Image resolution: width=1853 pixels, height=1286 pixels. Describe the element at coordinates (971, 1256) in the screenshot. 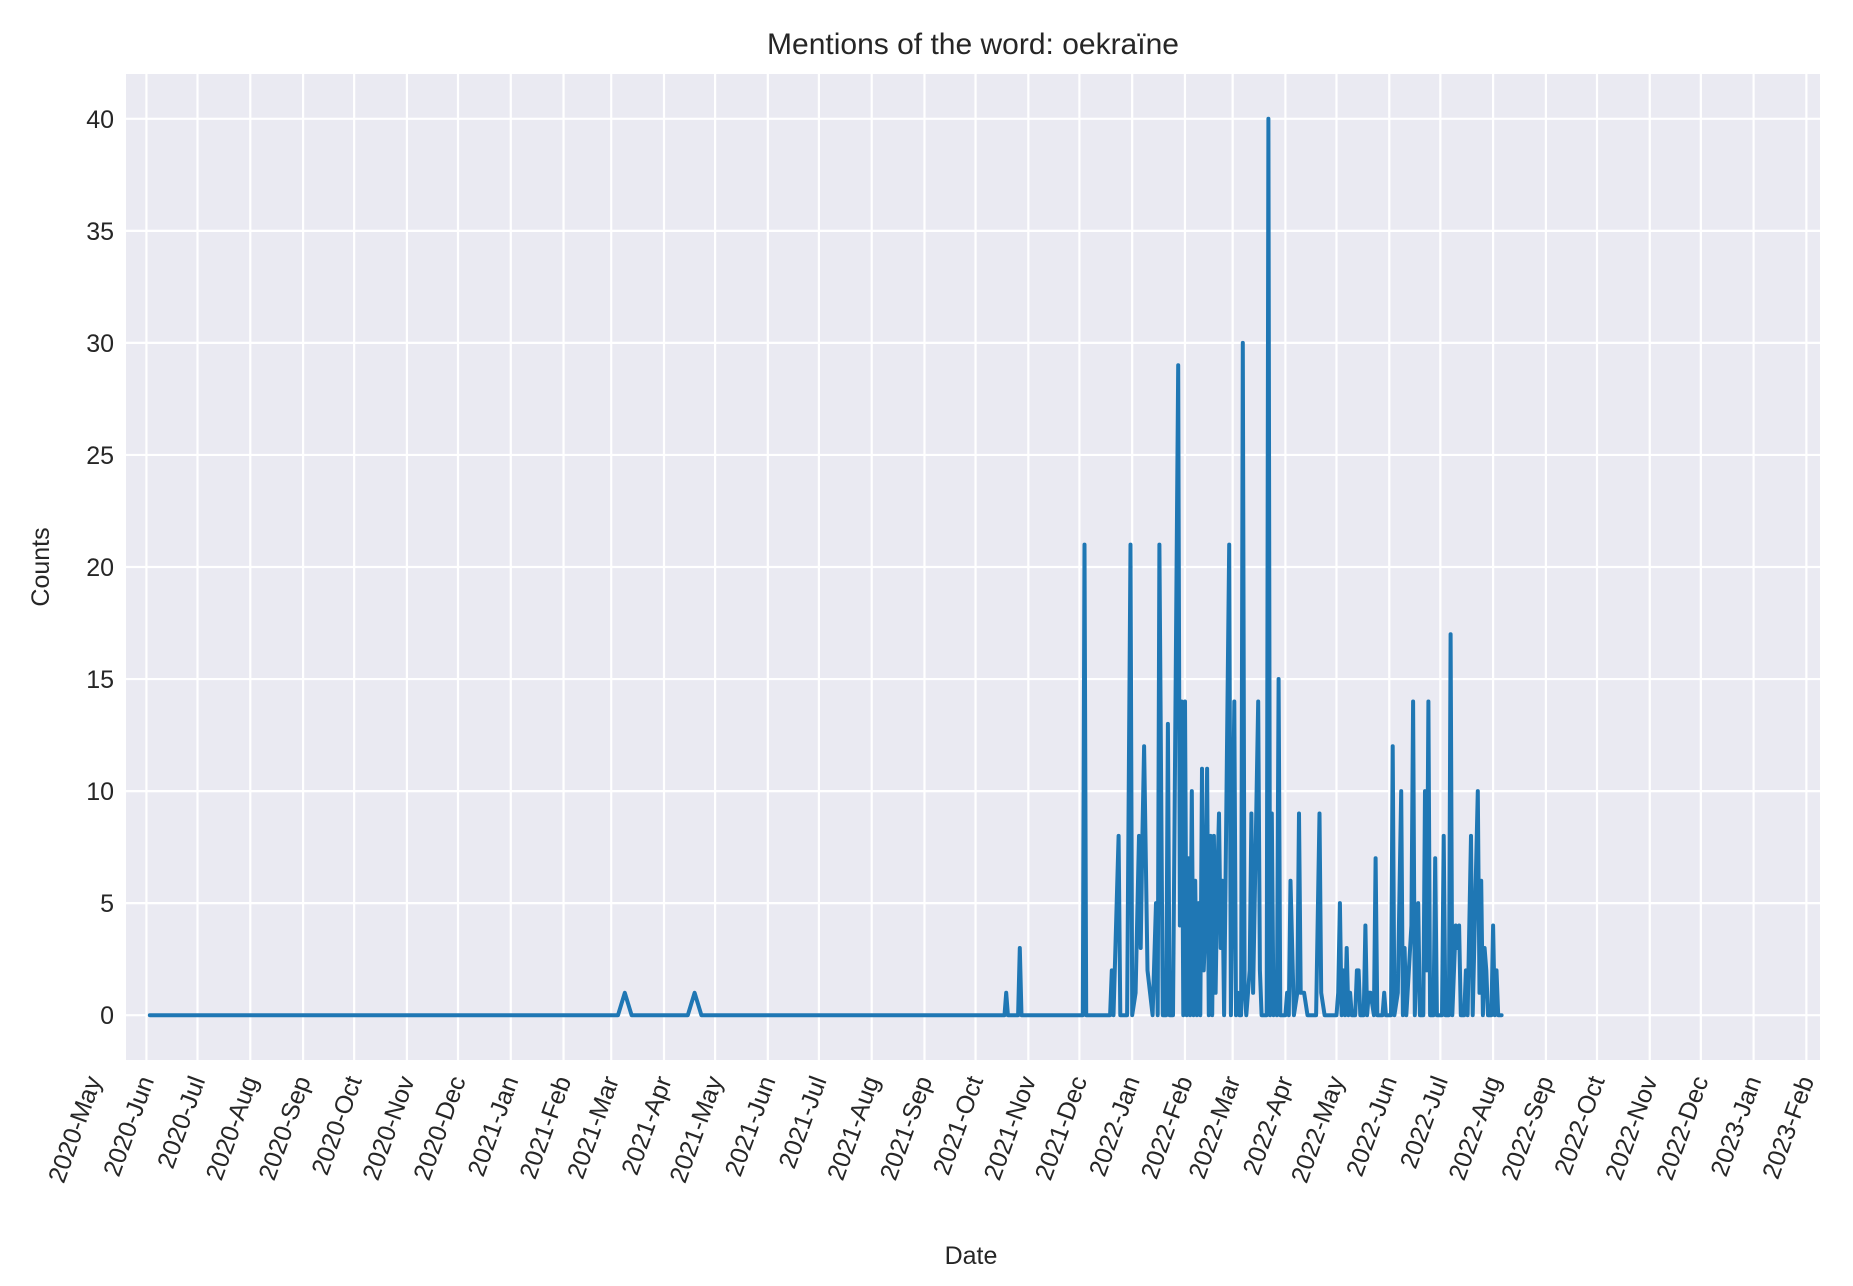

I see `x-axis-label: Date` at that location.